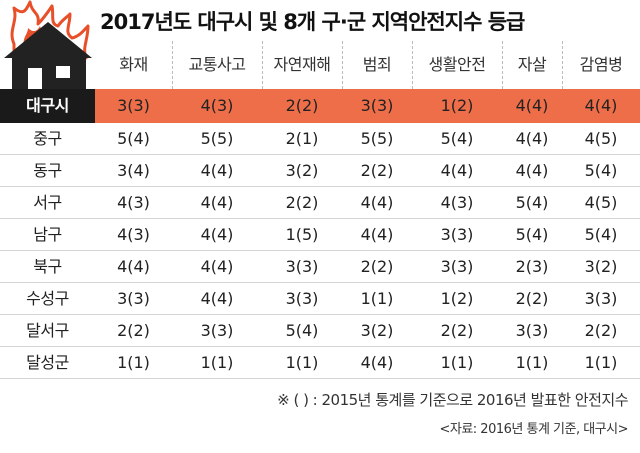 The height and width of the screenshot is (453, 640). Describe the element at coordinates (533, 429) in the screenshot. I see `source-note: <자료: 2016년 통계 기준, 대구시>` at that location.